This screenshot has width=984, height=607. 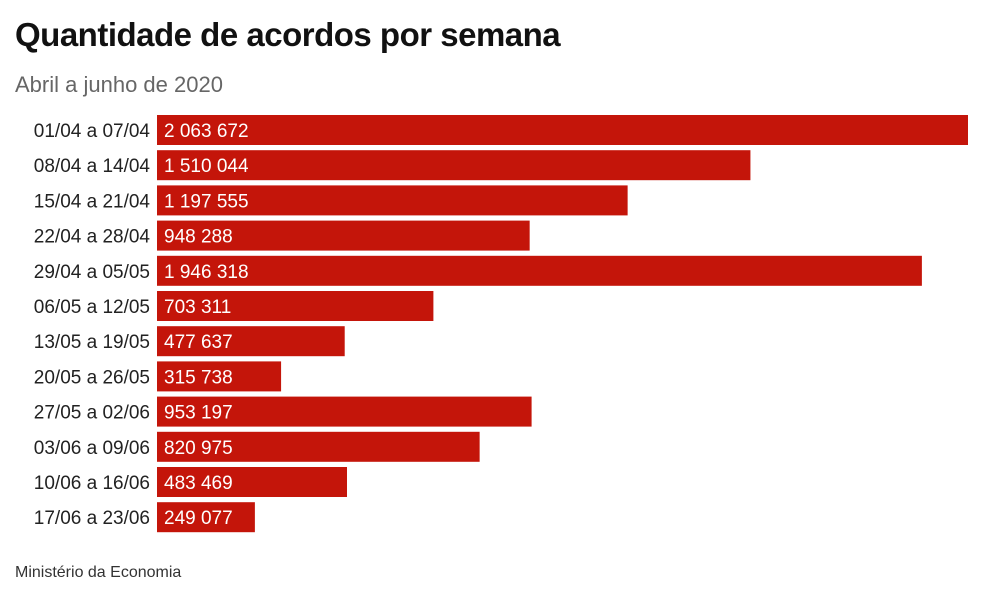 I want to click on source-note: Ministério da Economia, so click(x=98, y=572).